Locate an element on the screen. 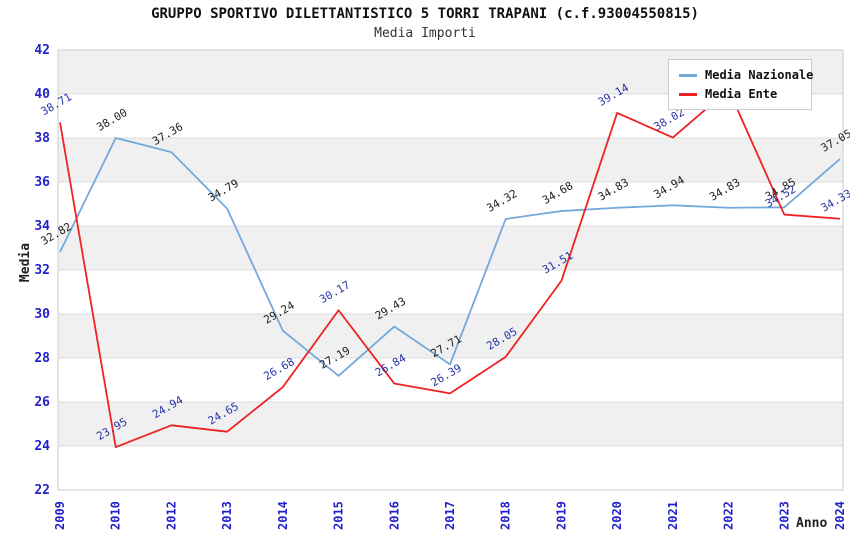 This screenshot has height=550, width=850. legend-item-media-nazionale: Media Nazionale is located at coordinates (746, 75).